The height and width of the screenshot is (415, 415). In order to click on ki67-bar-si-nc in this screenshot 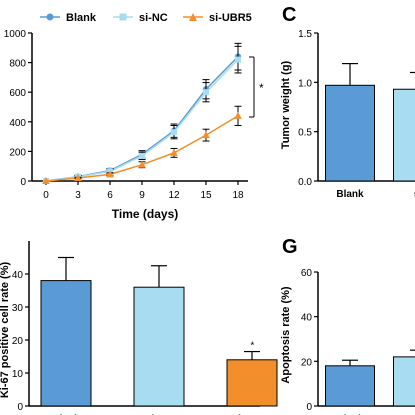, I will do `click(159, 346)`.